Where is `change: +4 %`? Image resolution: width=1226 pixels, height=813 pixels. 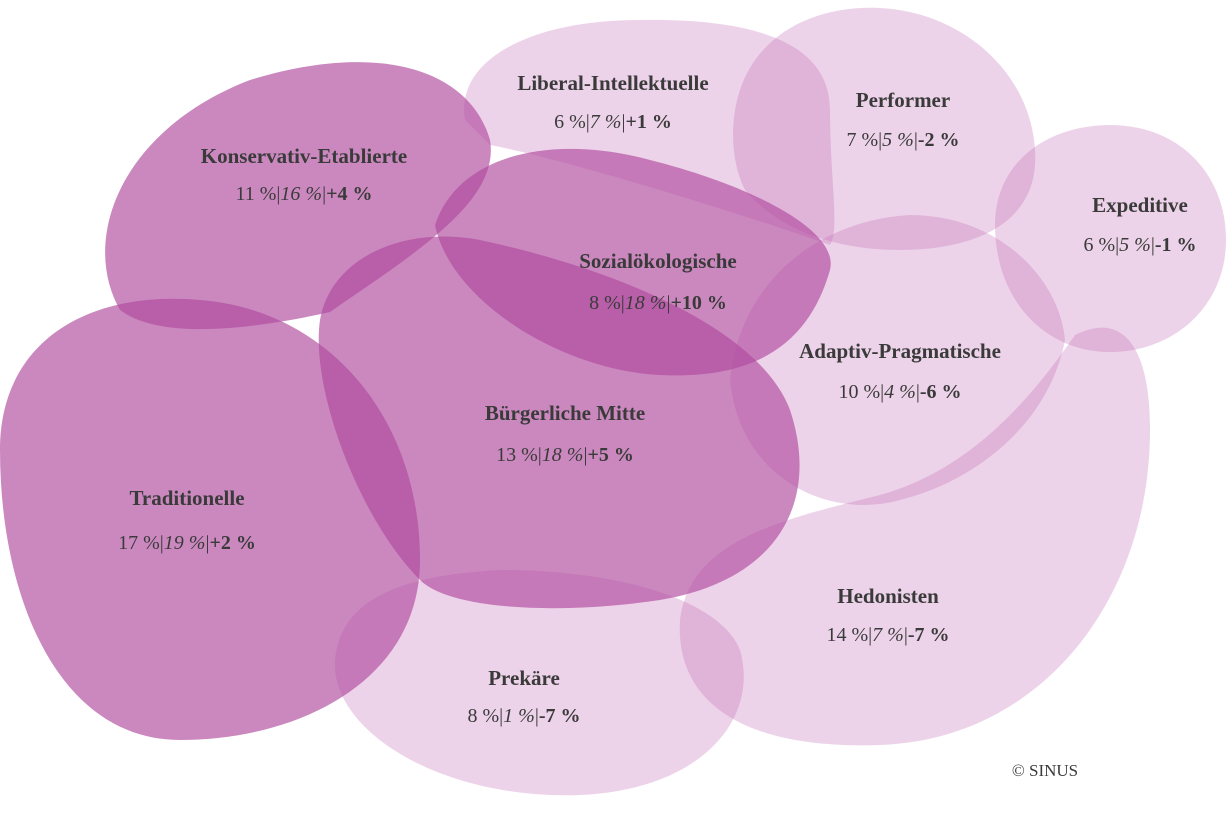
change: +4 % is located at coordinates (349, 194).